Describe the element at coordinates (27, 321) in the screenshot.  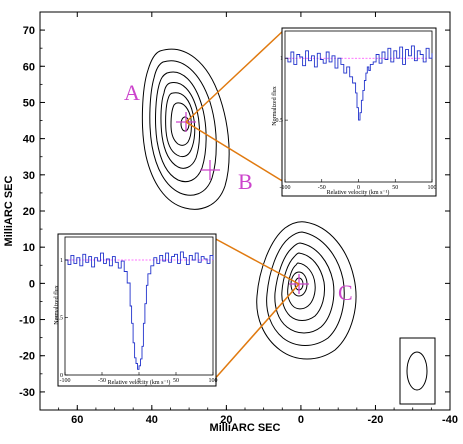
I see `y-tick-label: -10` at that location.